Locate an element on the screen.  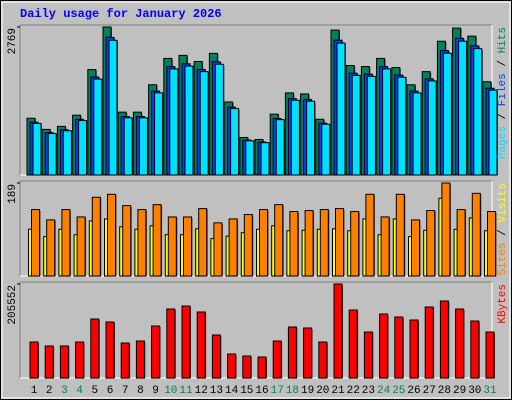
y-tick-label: 189 is located at coordinates (13, 194).